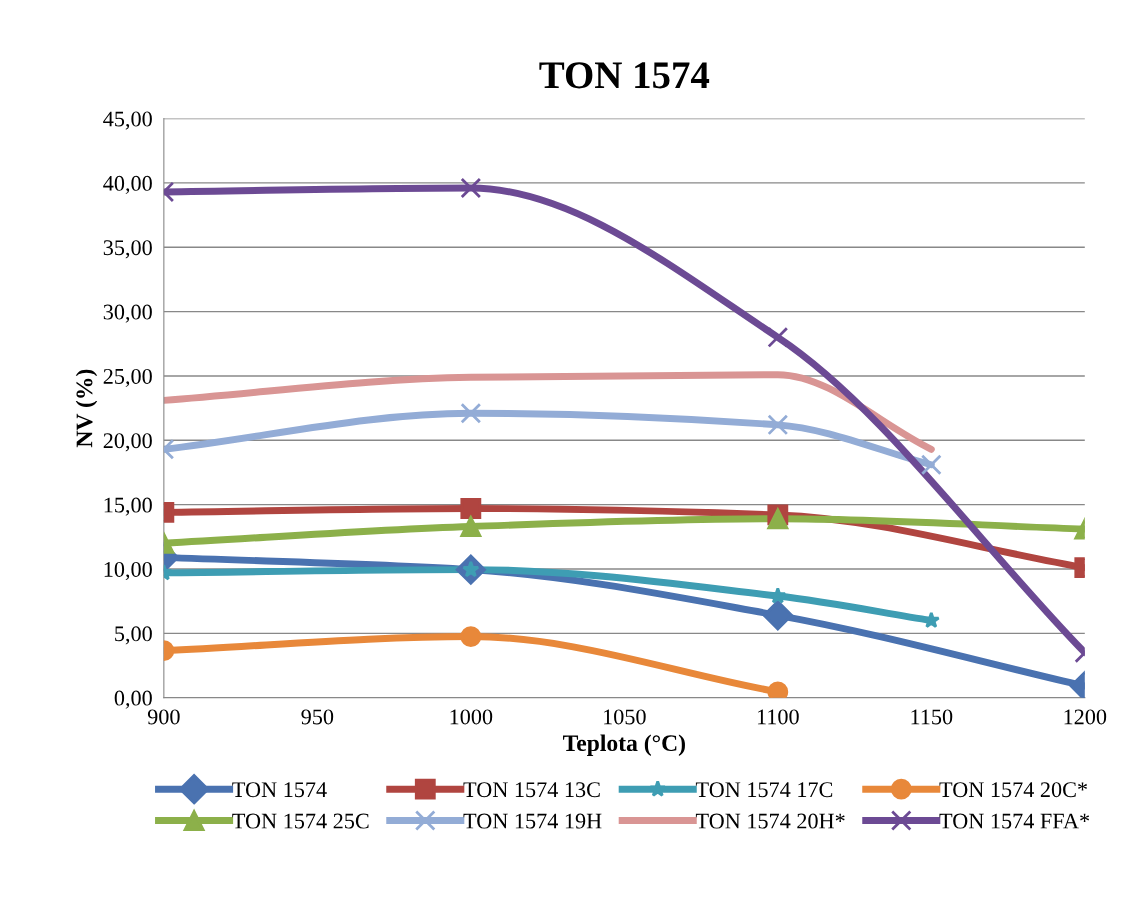 The image size is (1130, 912). What do you see at coordinates (317, 717) in the screenshot?
I see `x-tick-label: 950` at bounding box center [317, 717].